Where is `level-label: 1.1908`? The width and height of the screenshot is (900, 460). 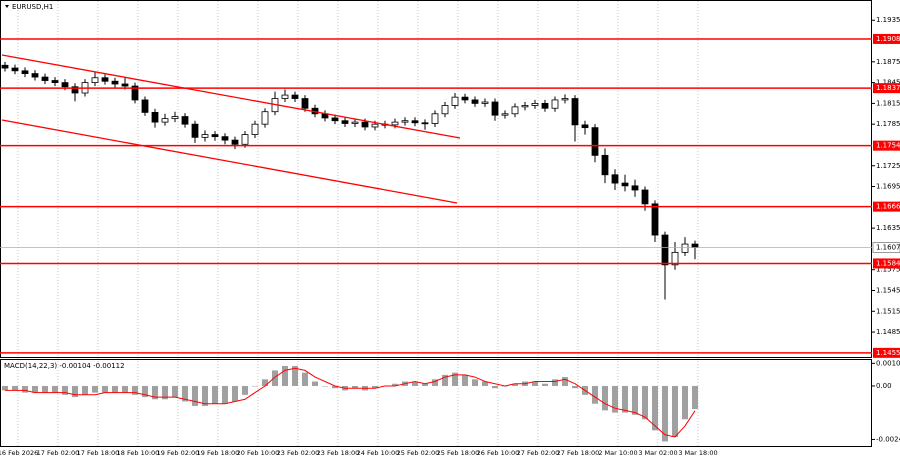
level-label: 1.1908 is located at coordinates (888, 39).